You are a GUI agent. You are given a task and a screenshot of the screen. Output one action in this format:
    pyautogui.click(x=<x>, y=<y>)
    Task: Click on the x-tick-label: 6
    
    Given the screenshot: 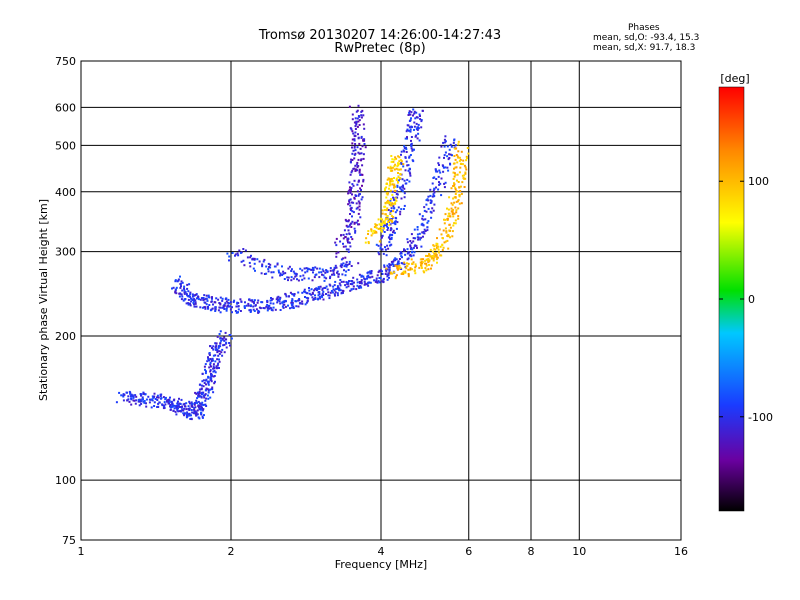 What is the action you would take?
    pyautogui.click(x=468, y=551)
    